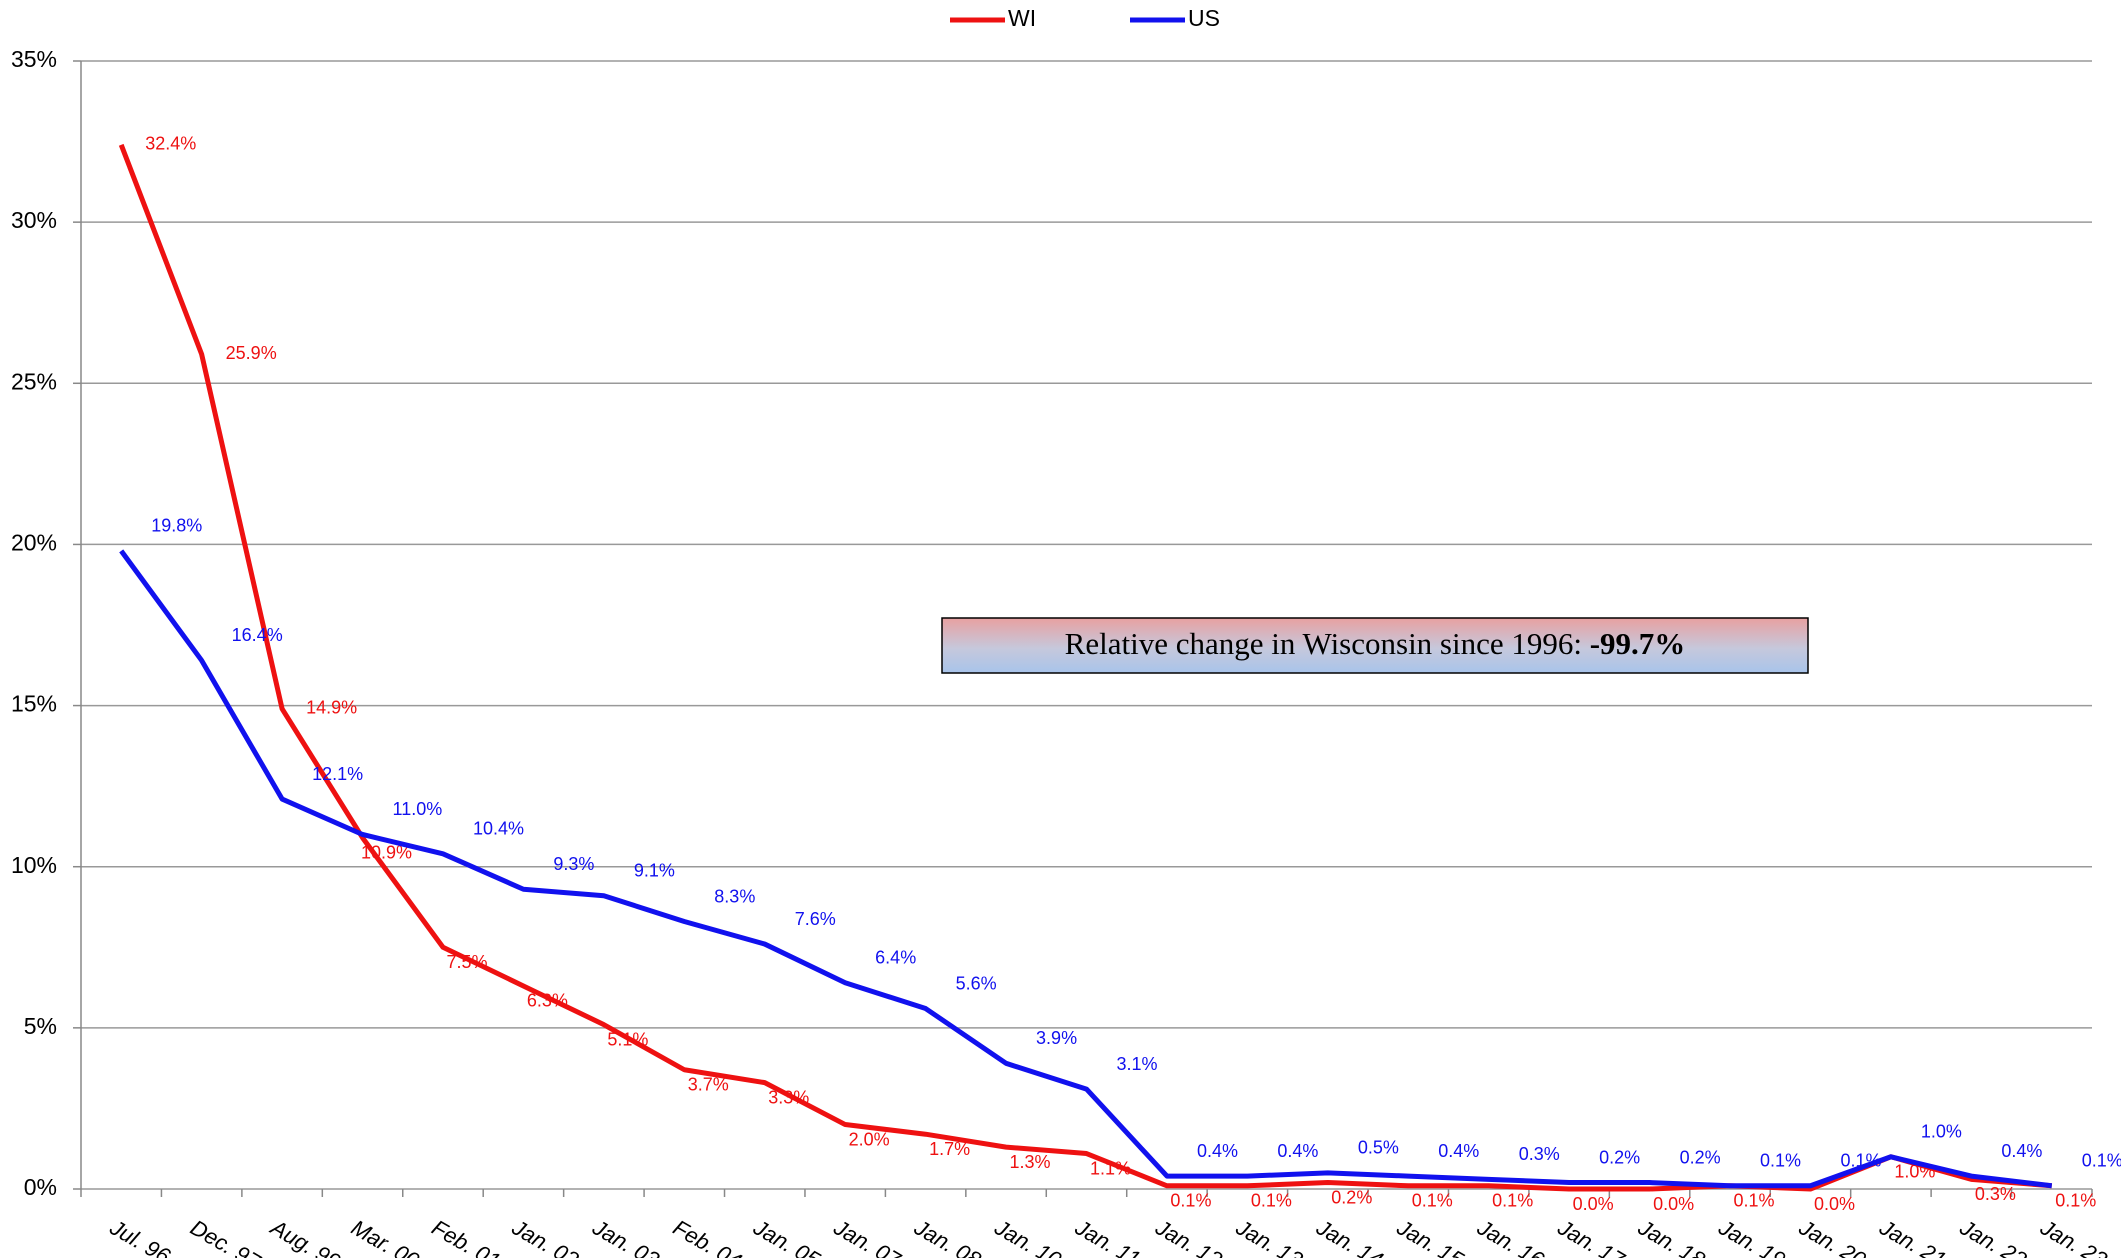 Image resolution: width=2121 pixels, height=1258 pixels. What do you see at coordinates (1993, 1236) in the screenshot?
I see `x-tick-label: Jan. 22` at bounding box center [1993, 1236].